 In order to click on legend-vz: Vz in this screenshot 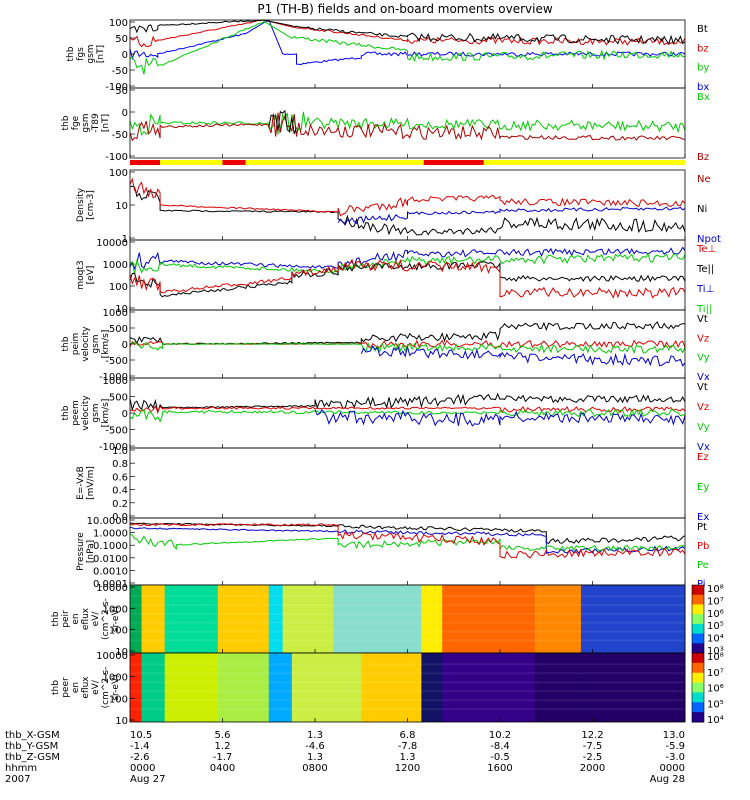, I will do `click(703, 407)`.